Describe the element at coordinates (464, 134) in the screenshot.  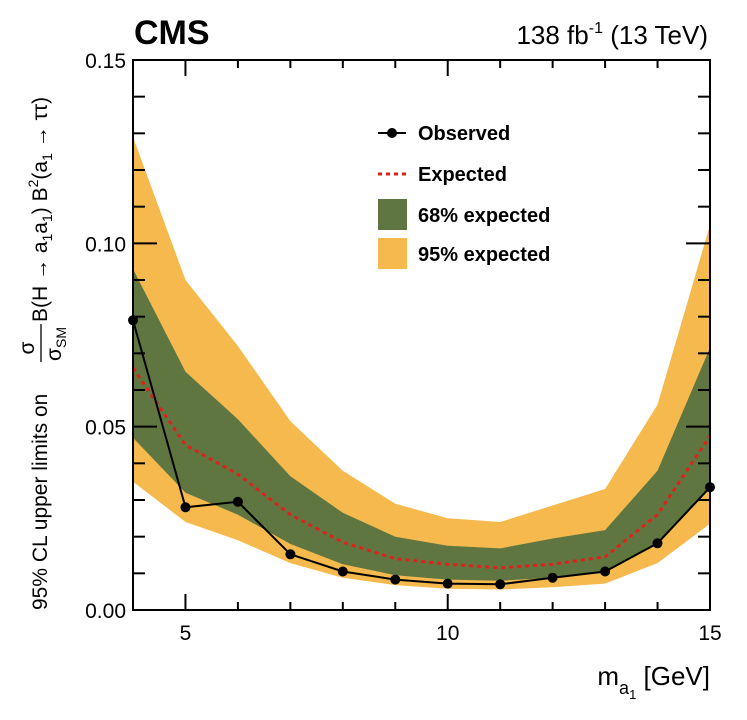
I see `legend-label-observed: Observed` at that location.